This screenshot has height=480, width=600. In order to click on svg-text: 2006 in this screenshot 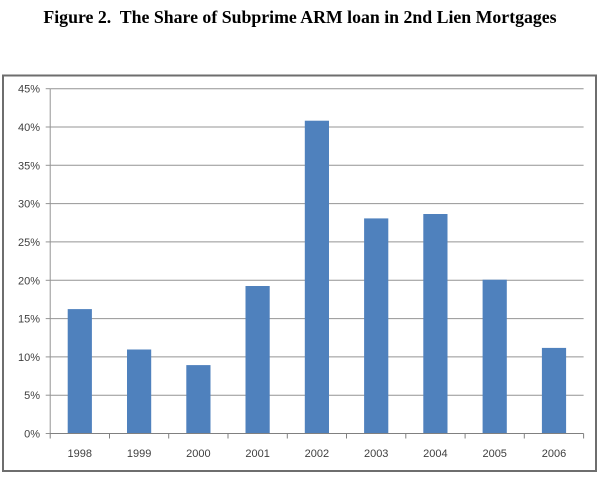, I will do `click(554, 454)`.